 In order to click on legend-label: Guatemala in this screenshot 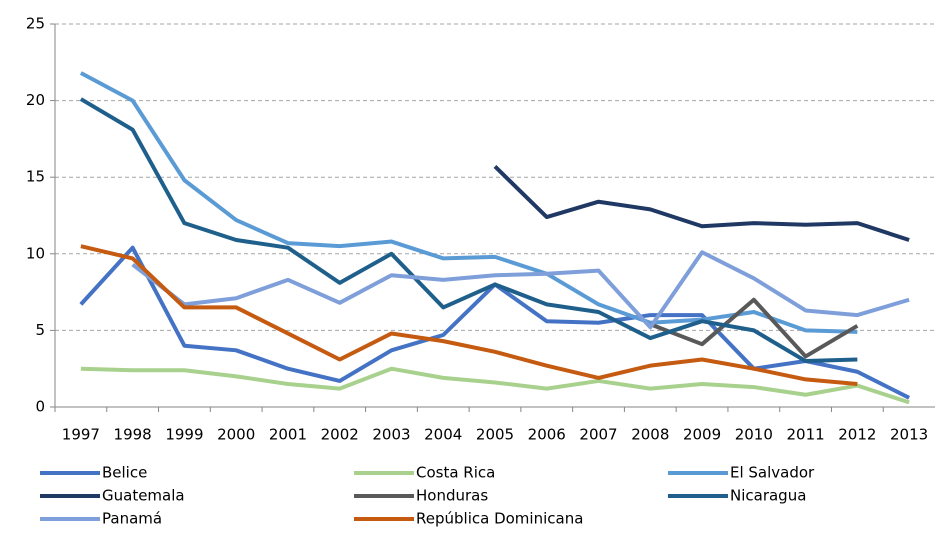, I will do `click(143, 496)`.